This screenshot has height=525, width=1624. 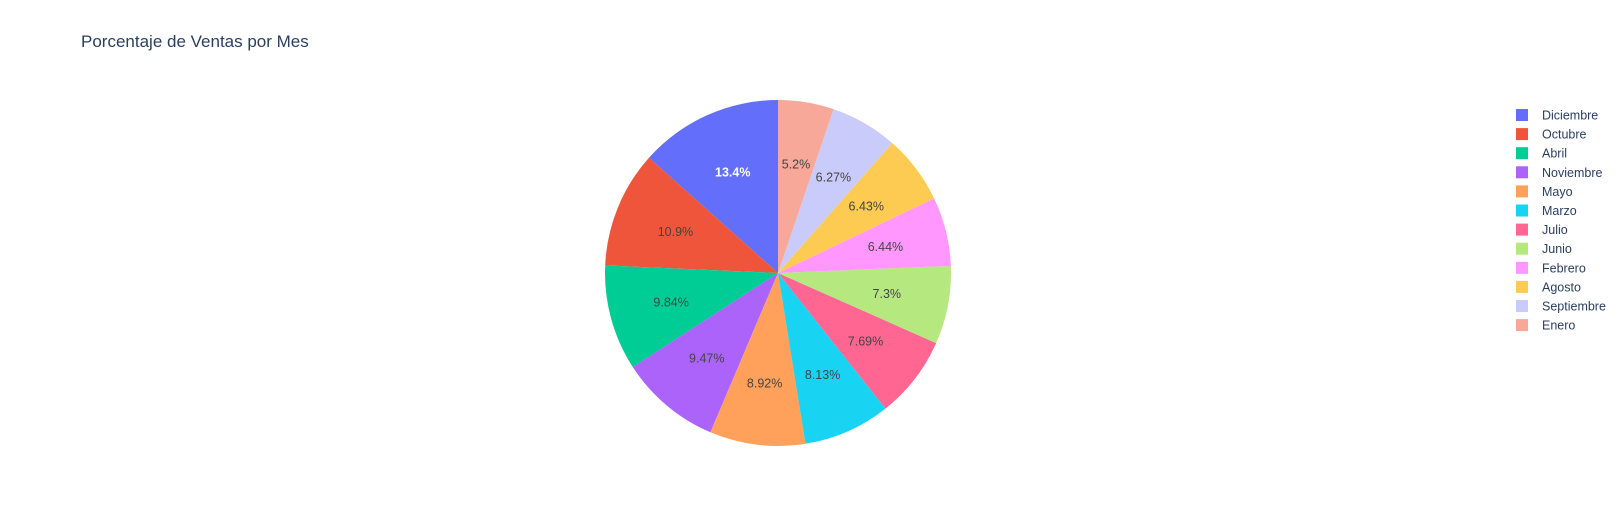 I want to click on legend-label: Diciembre, so click(x=1570, y=116).